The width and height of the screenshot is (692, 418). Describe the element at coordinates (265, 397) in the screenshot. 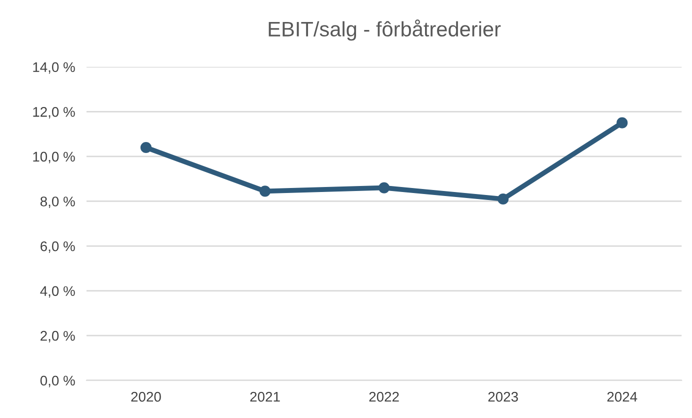

I see `x-tick-label: 2021` at that location.